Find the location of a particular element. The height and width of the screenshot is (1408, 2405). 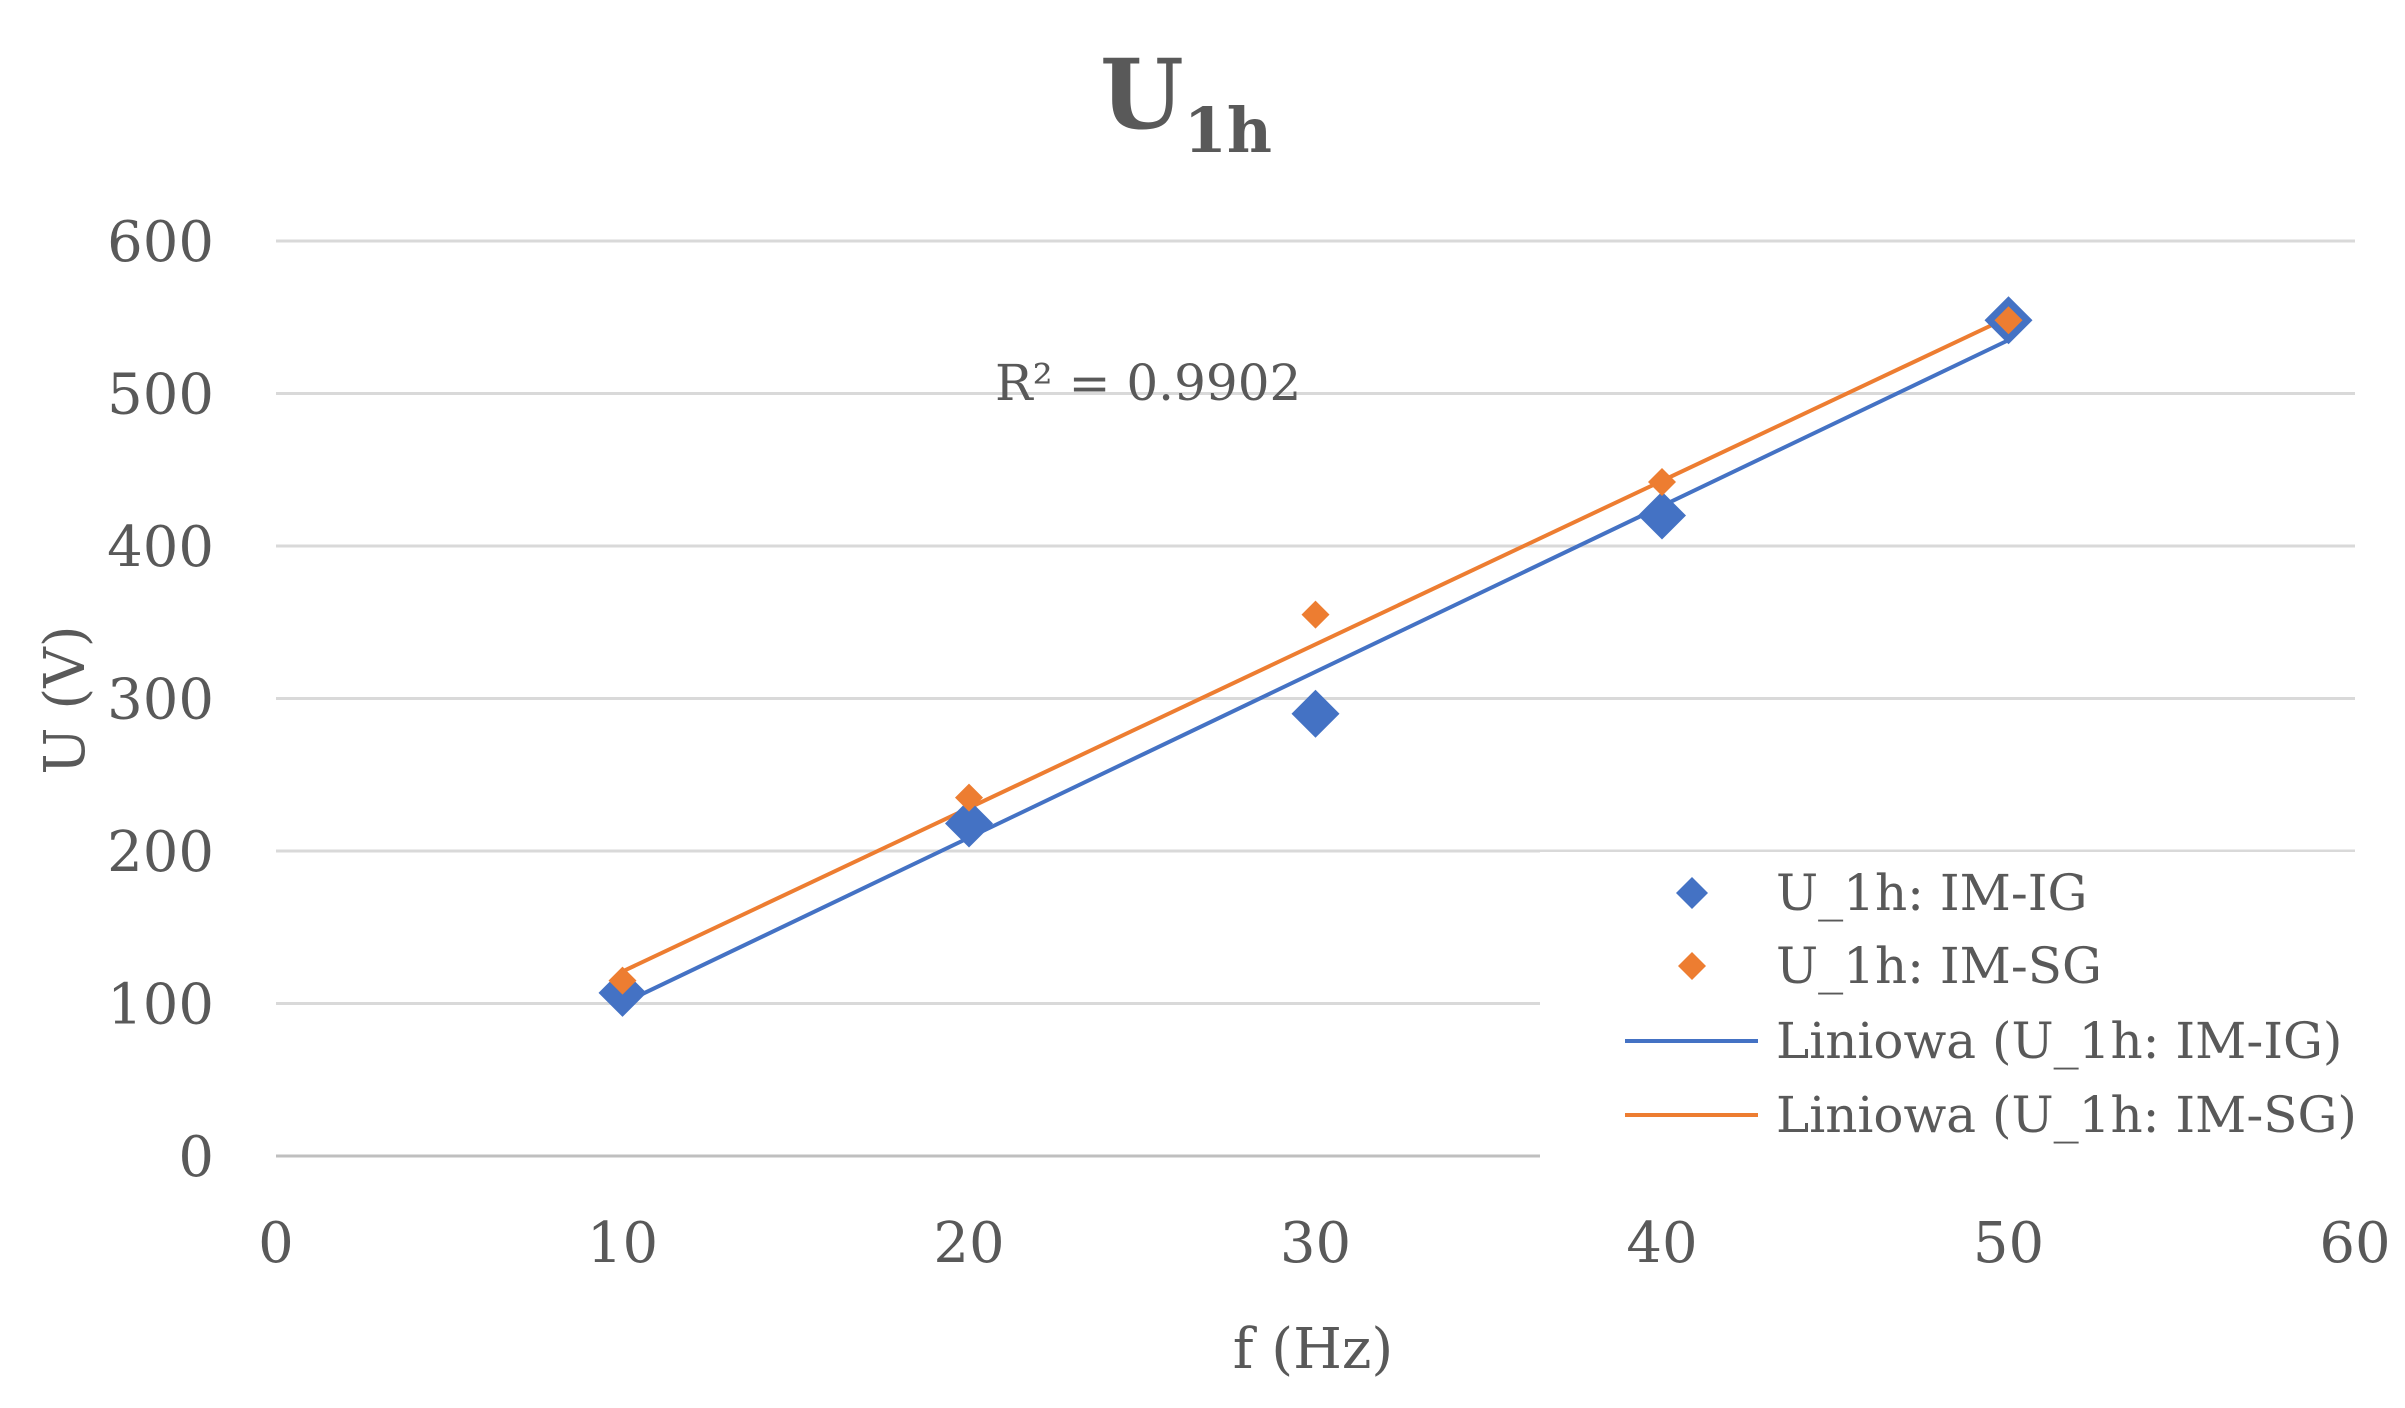

x-tick-labels: 0 10 20 30 40 50 60 is located at coordinates (1324, 1243).